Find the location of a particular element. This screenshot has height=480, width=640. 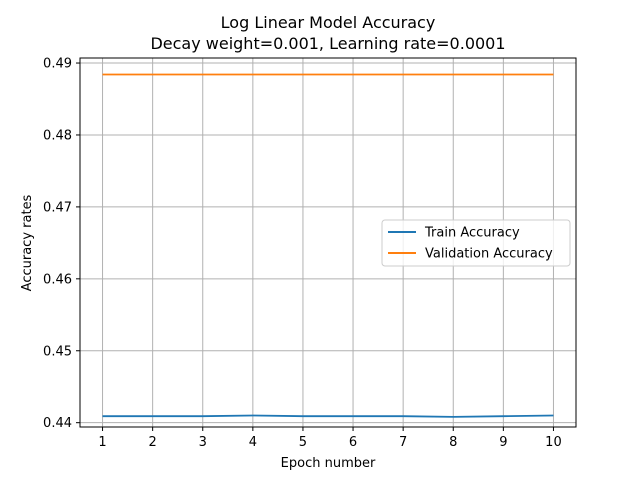

y-tick-label: 0.49 is located at coordinates (57, 64).